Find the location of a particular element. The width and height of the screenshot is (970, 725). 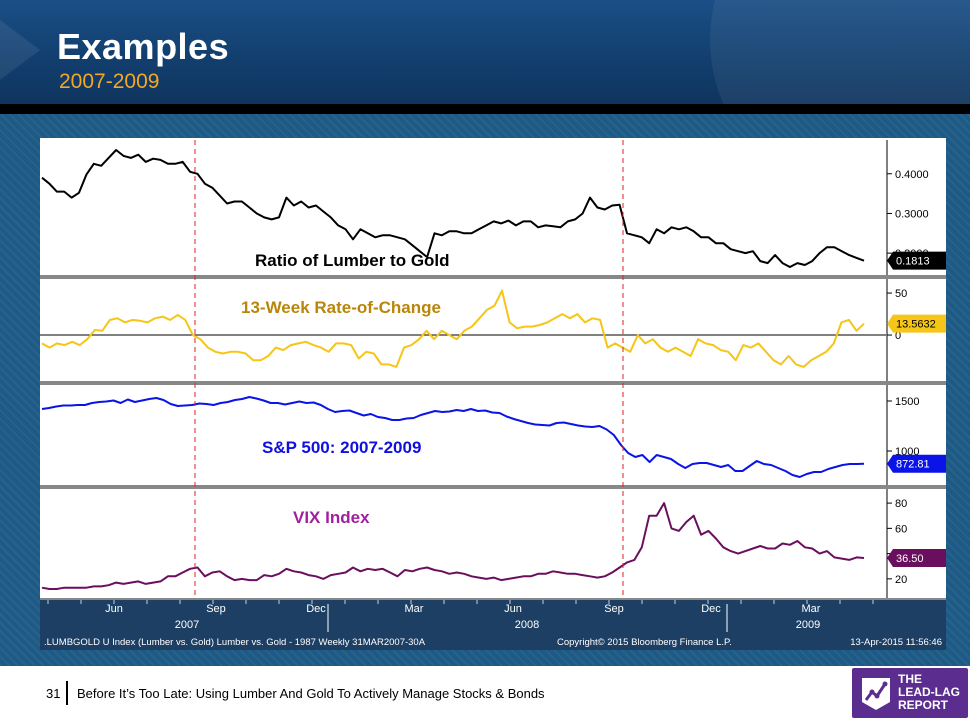

last-value-label: 36.50 is located at coordinates (910, 559).